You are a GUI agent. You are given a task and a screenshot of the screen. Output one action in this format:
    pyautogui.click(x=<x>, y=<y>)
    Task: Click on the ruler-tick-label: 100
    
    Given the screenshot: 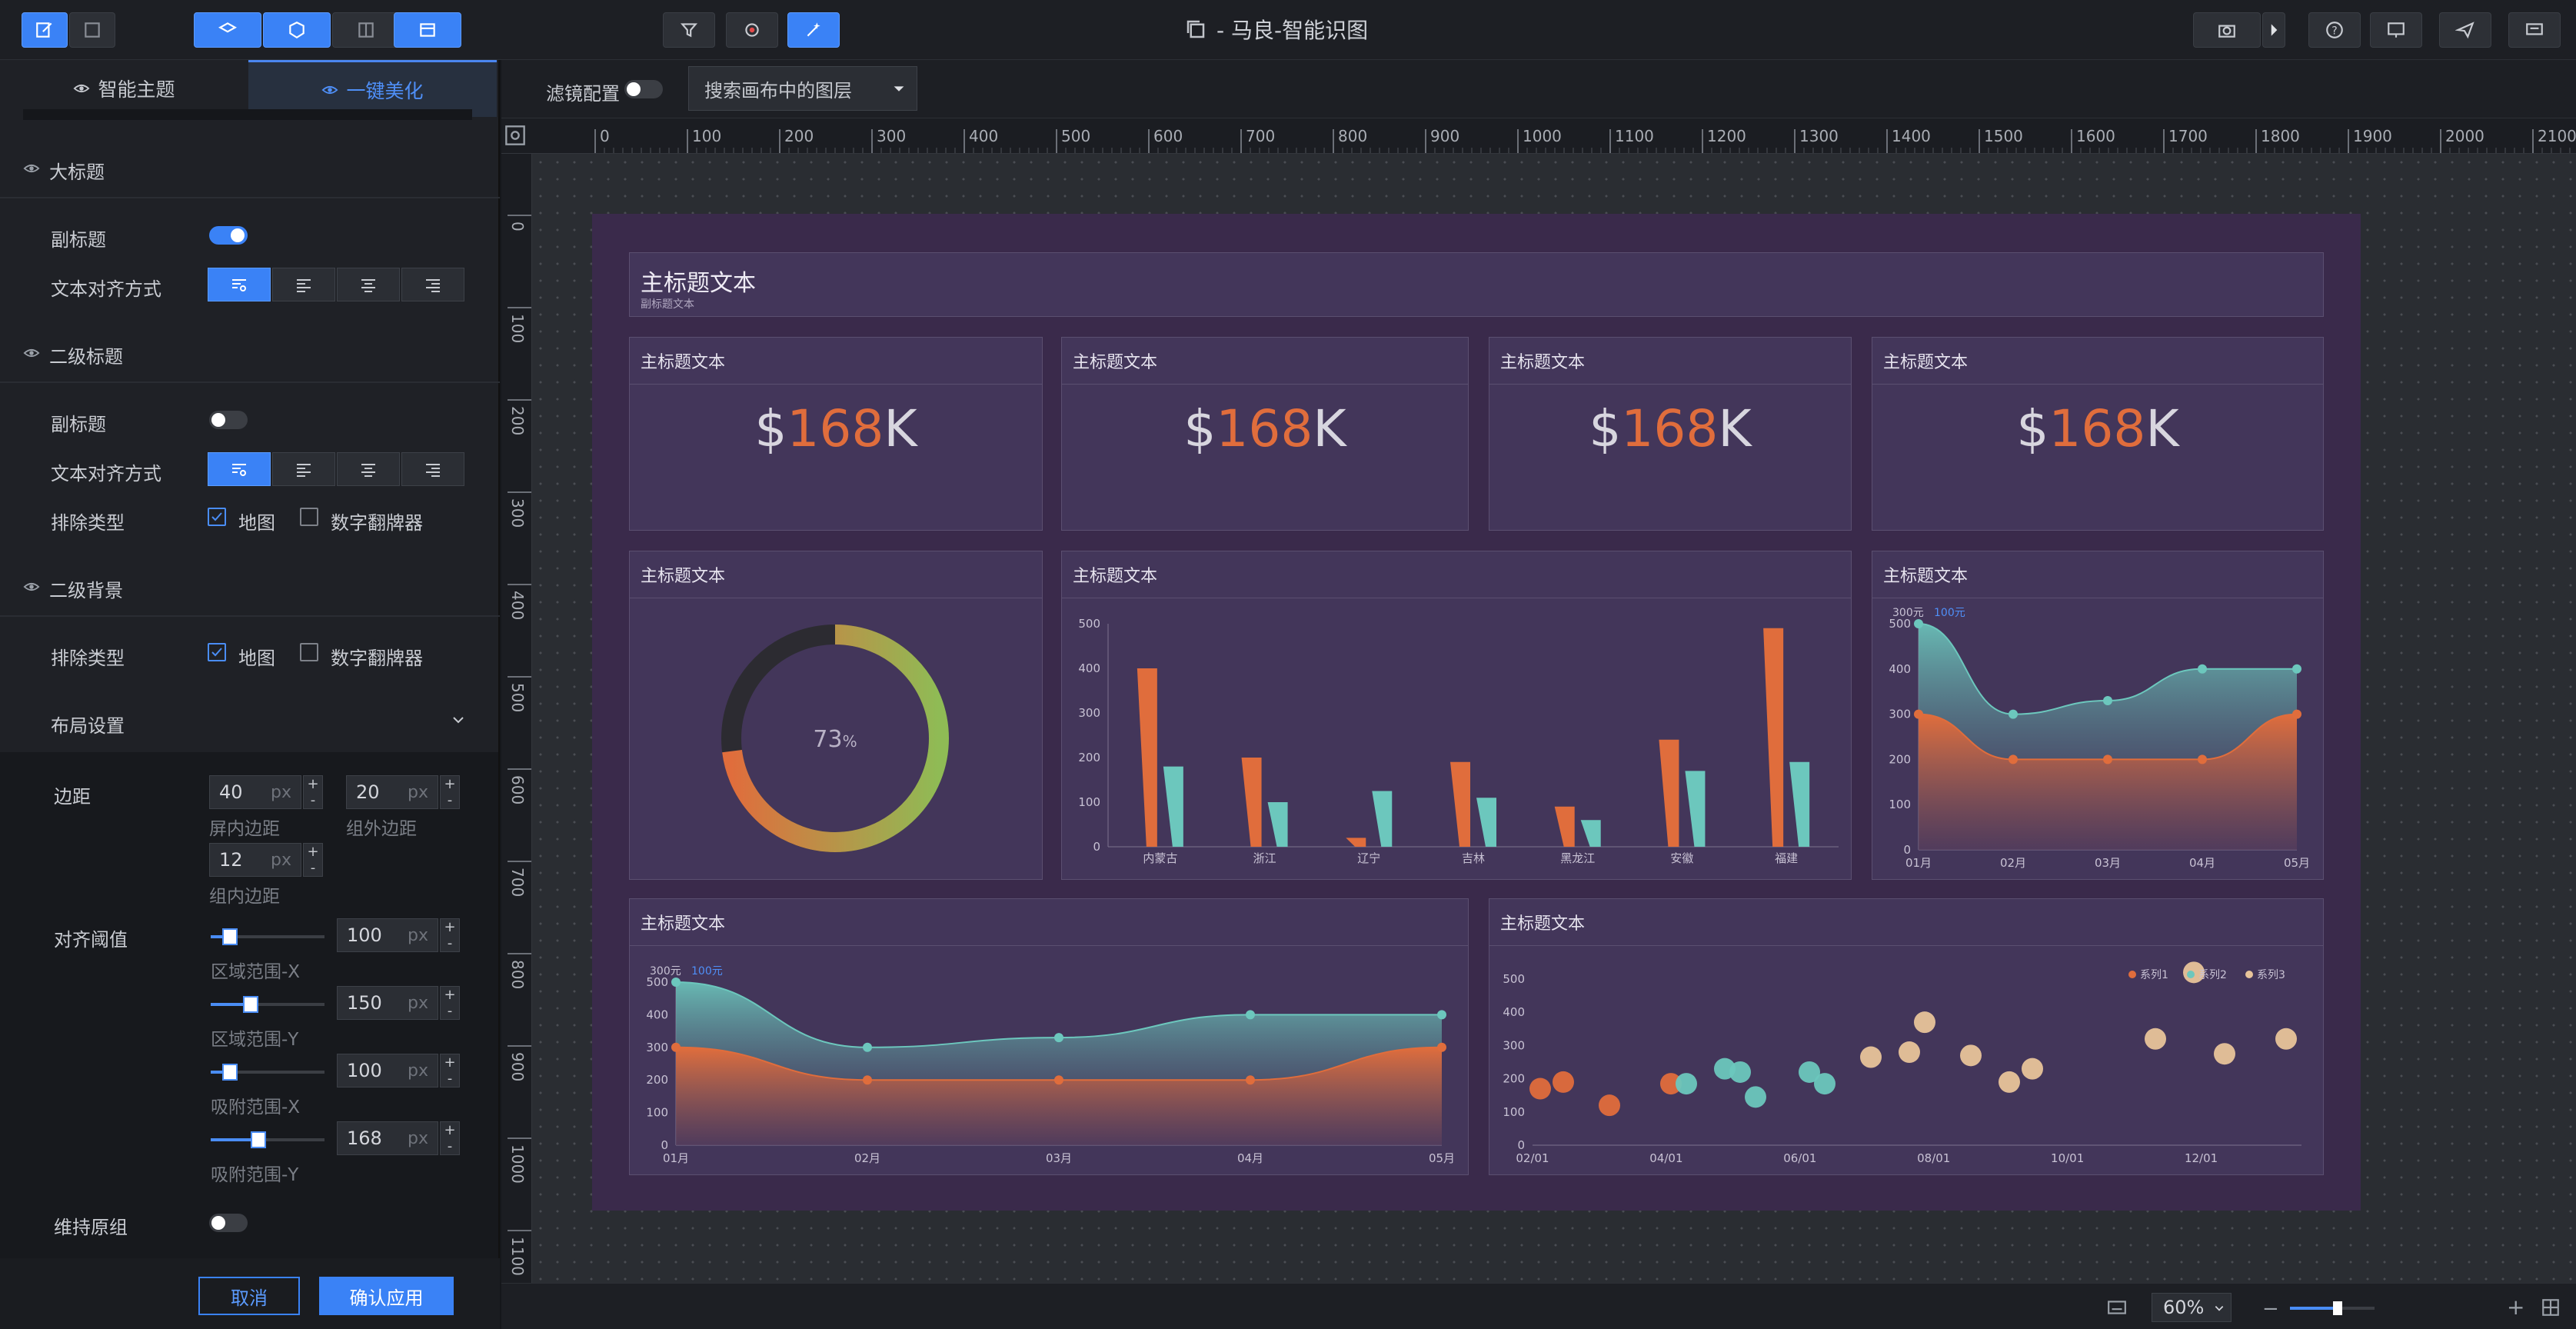 What is the action you would take?
    pyautogui.click(x=706, y=136)
    